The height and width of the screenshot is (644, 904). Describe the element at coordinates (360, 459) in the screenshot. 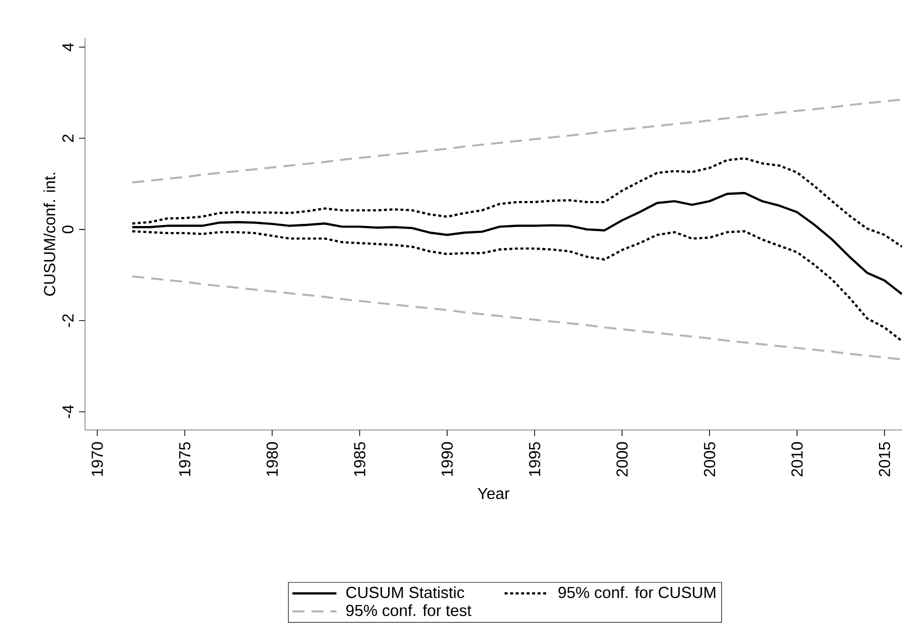

I see `x-tick-label: 1985` at that location.